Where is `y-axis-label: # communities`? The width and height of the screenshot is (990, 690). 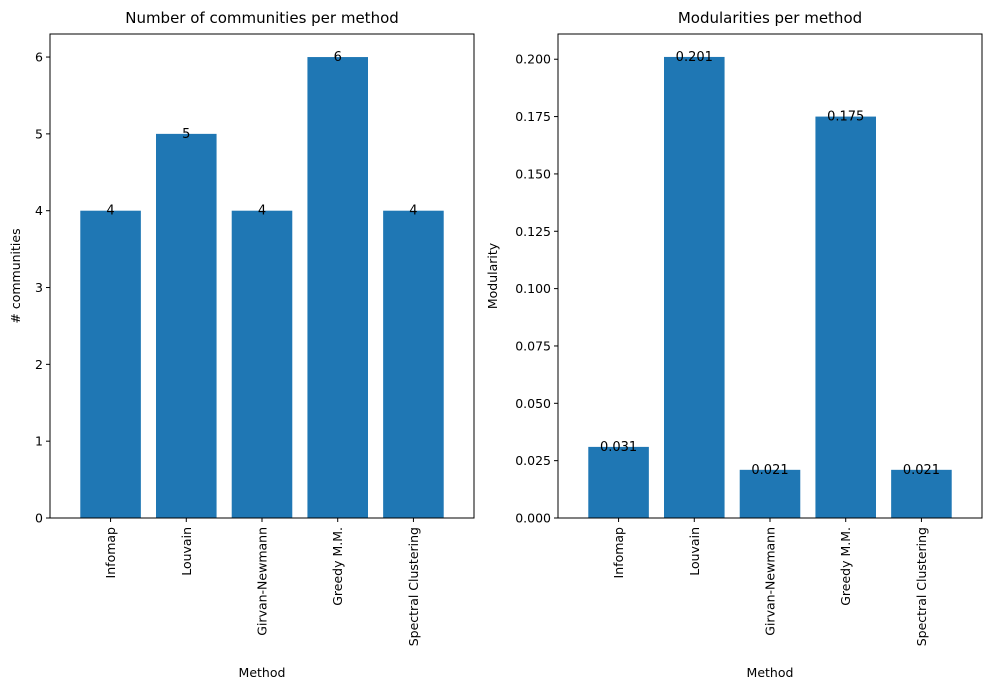
y-axis-label: # communities is located at coordinates (15, 275).